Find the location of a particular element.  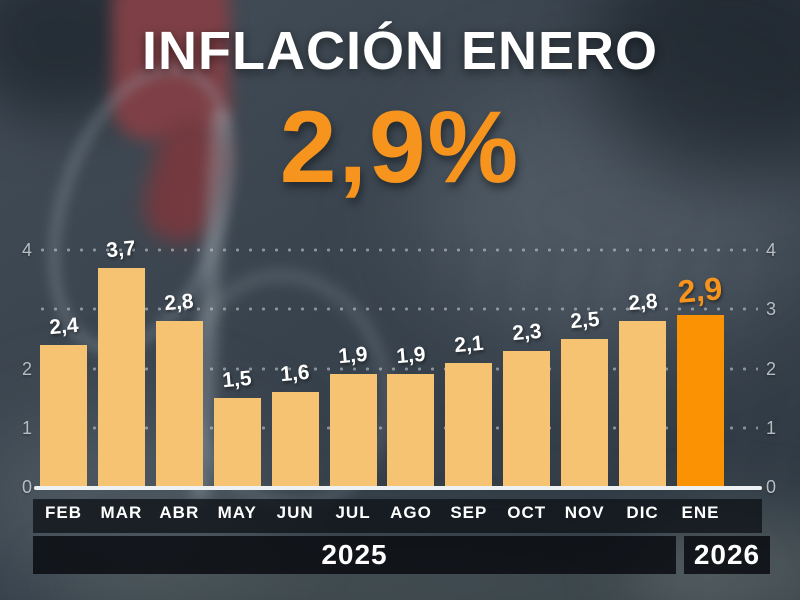

bar-dic is located at coordinates (643, 404).